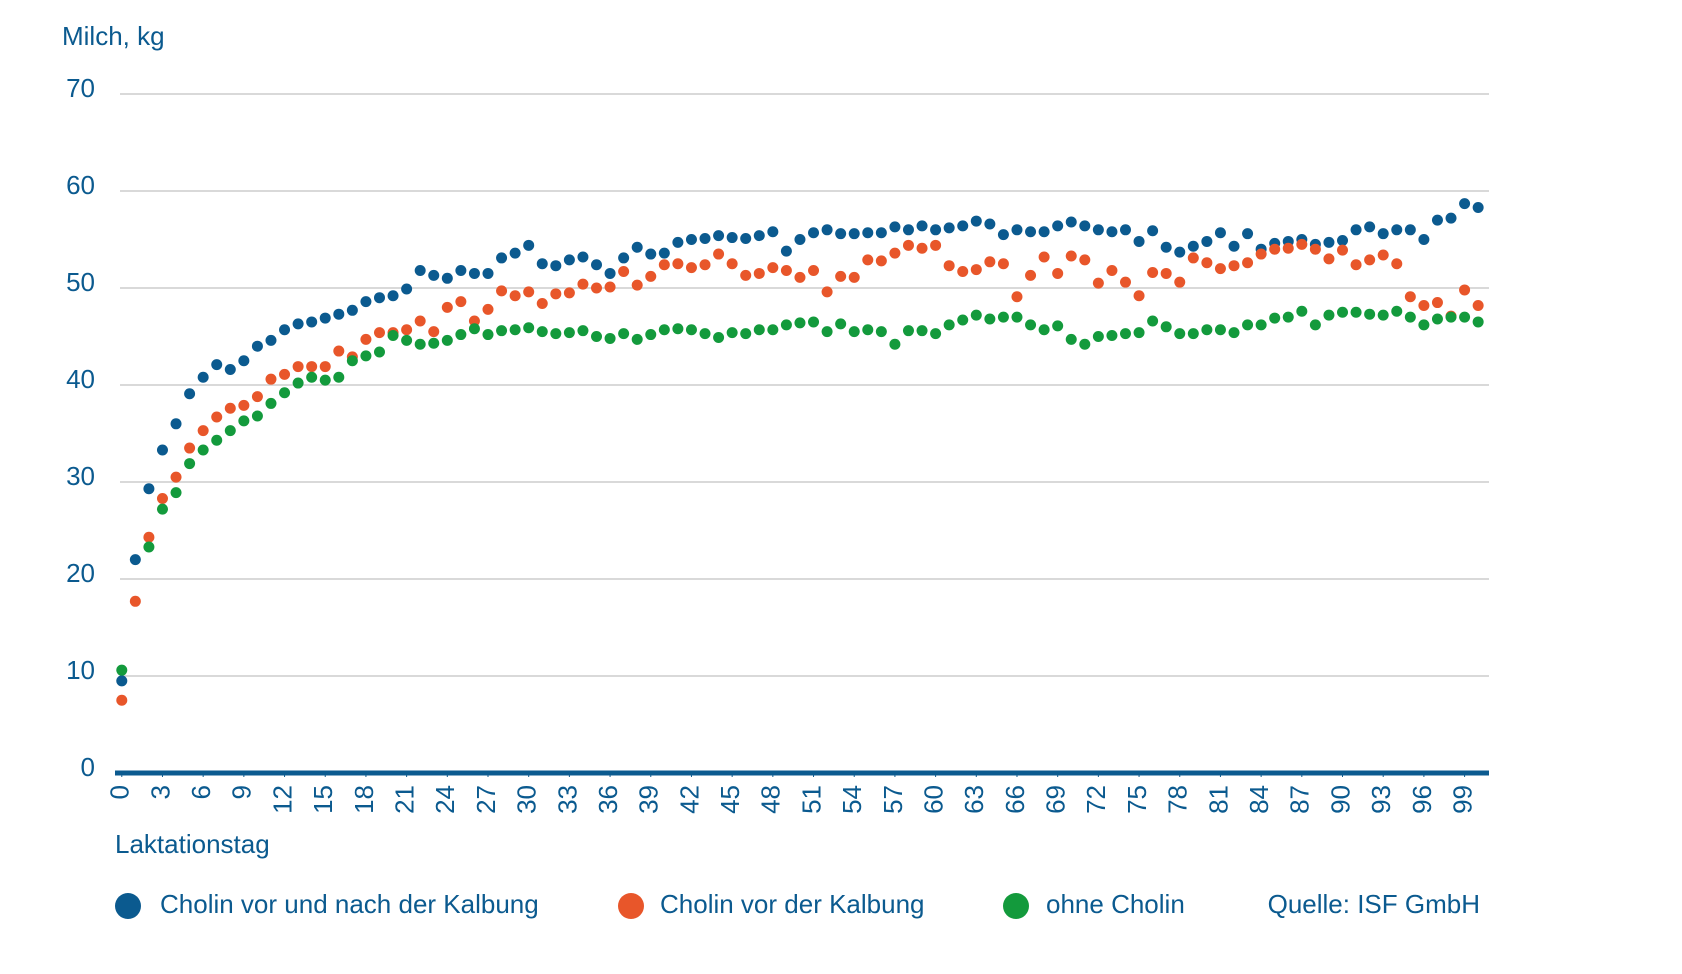 The height and width of the screenshot is (974, 1682). What do you see at coordinates (1178, 799) in the screenshot?
I see `x-tick-label: 78` at bounding box center [1178, 799].